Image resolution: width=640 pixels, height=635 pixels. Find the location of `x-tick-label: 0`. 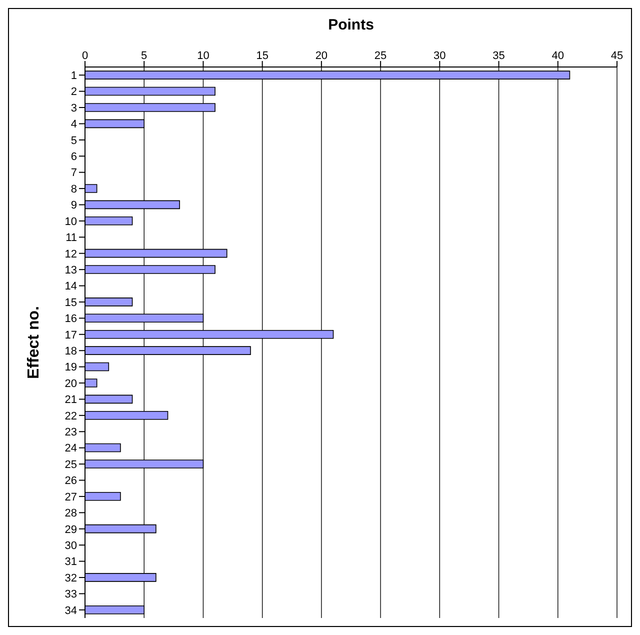

x-tick-label: 0 is located at coordinates (85, 56).